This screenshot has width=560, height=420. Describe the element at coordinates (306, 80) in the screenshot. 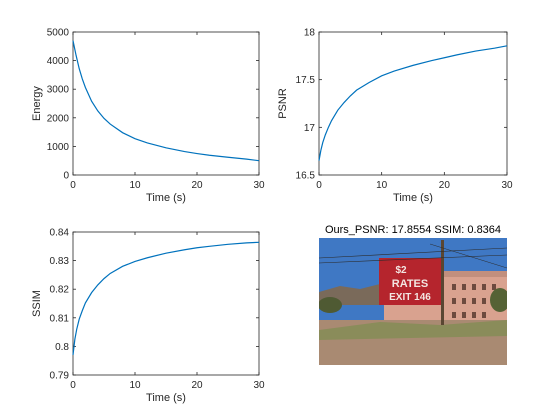

I see `psnr-y-tick-label: 17.5` at that location.